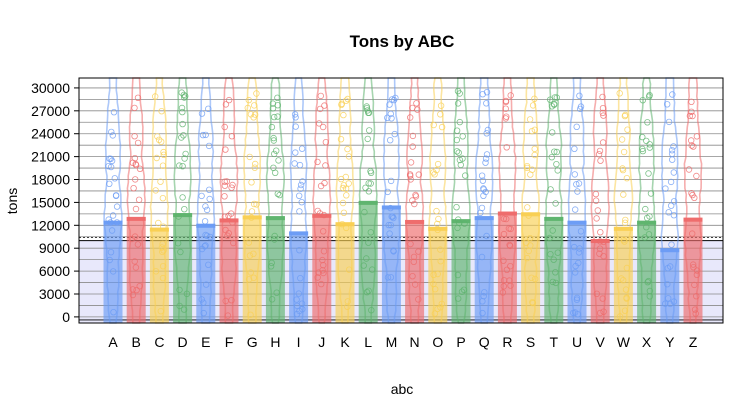  I want to click on chart-title: Tons by ABC, so click(402, 41).